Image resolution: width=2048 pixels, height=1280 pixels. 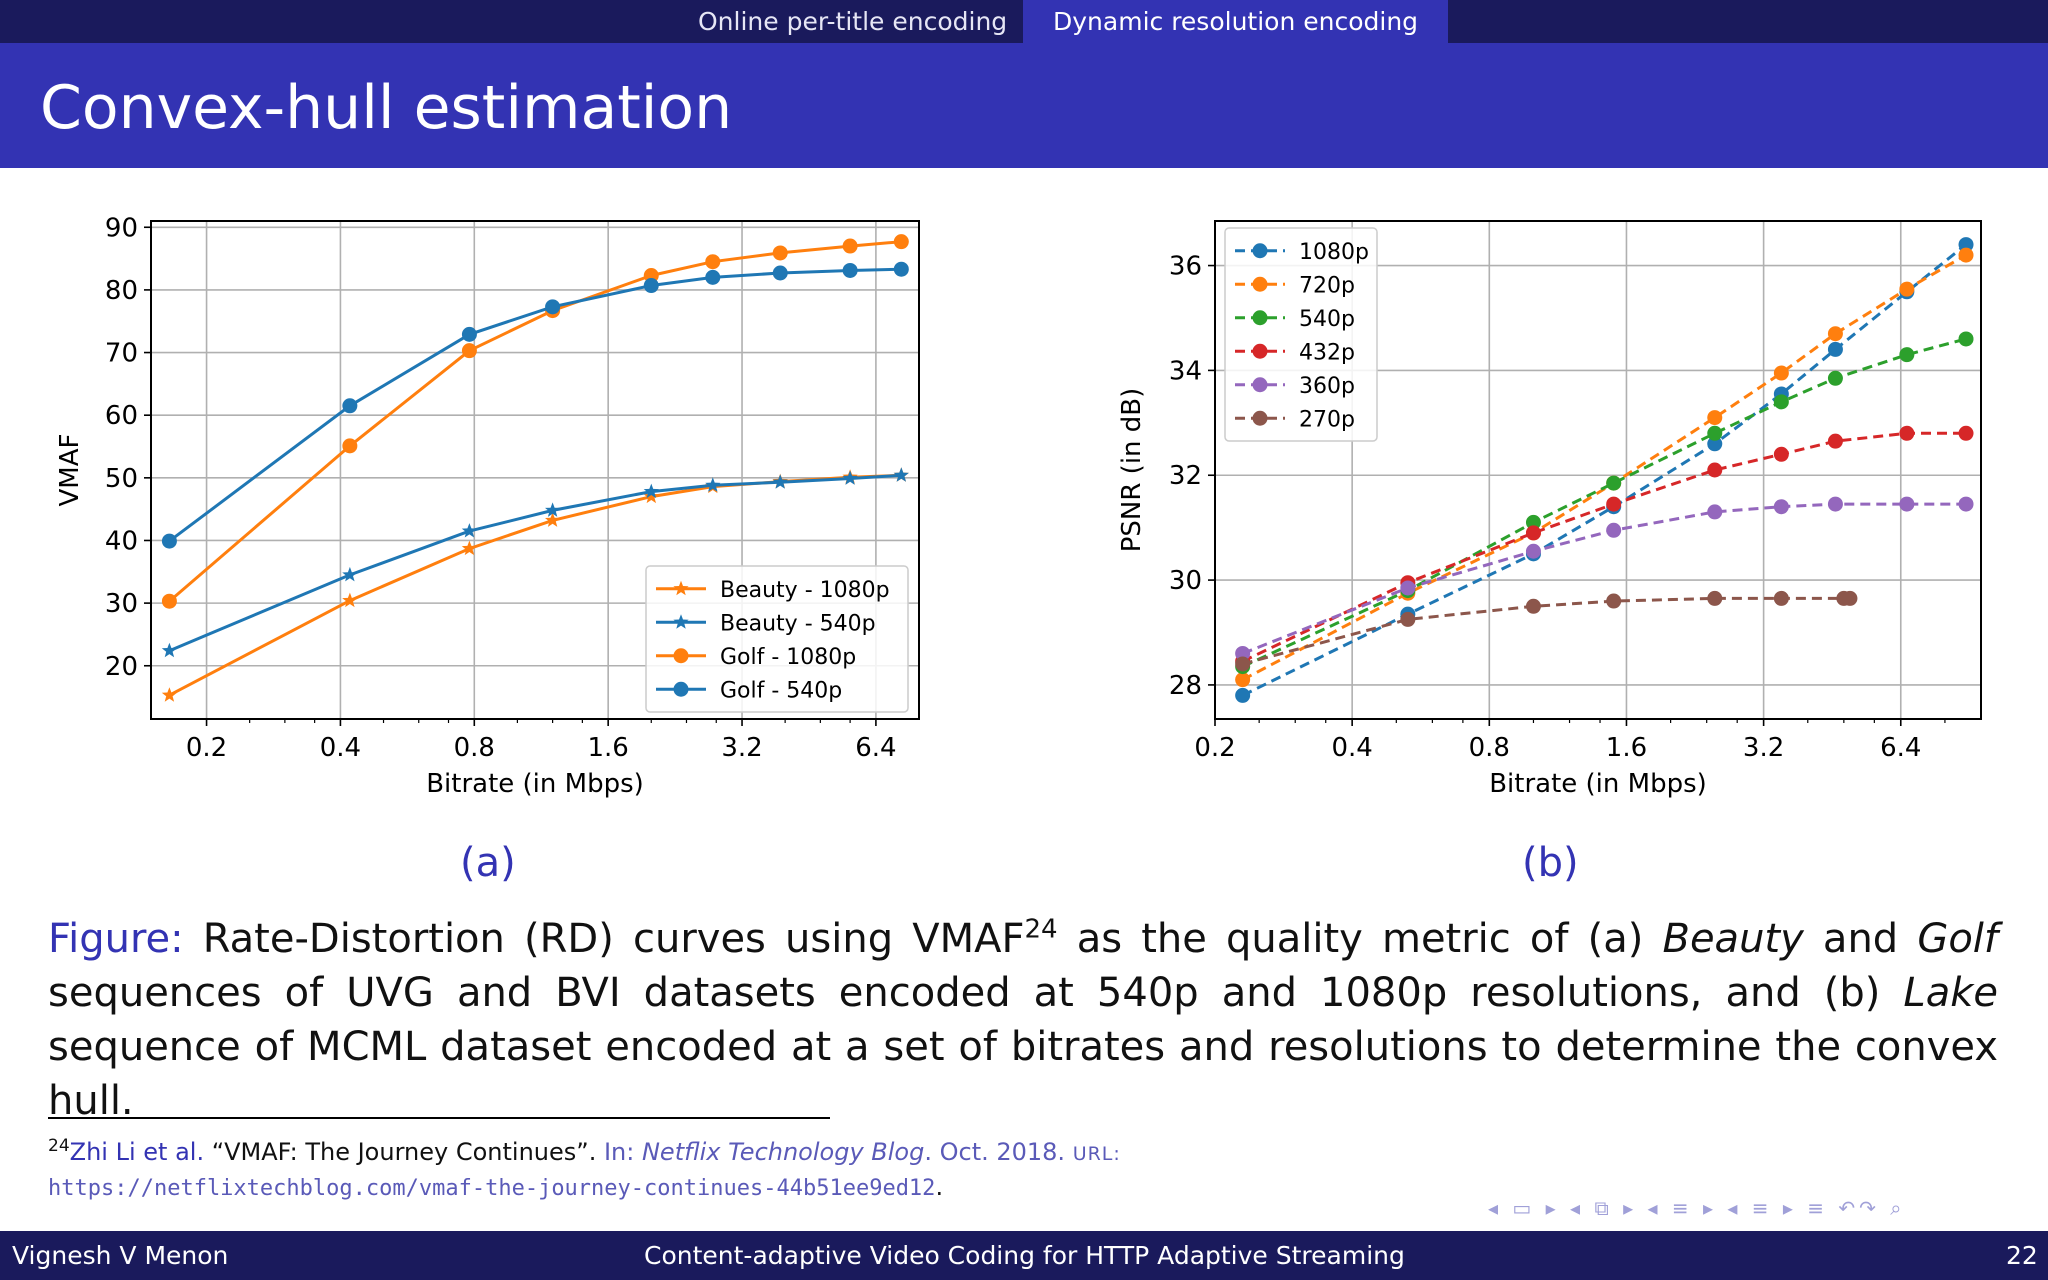 What do you see at coordinates (998, 1152) in the screenshot?
I see `footnote-date: . Oct. 2018.` at bounding box center [998, 1152].